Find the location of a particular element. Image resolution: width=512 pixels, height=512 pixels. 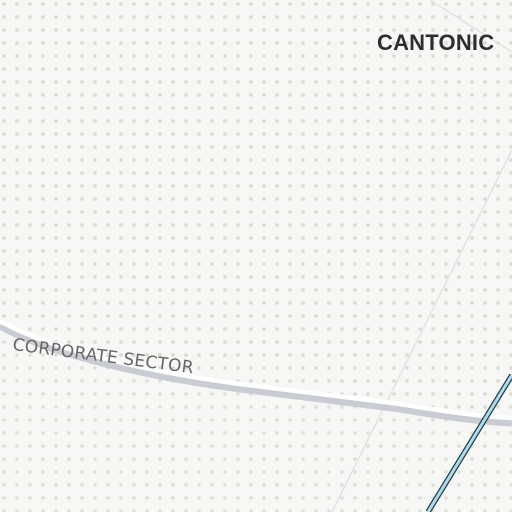

transit-line is located at coordinates (469, 443).